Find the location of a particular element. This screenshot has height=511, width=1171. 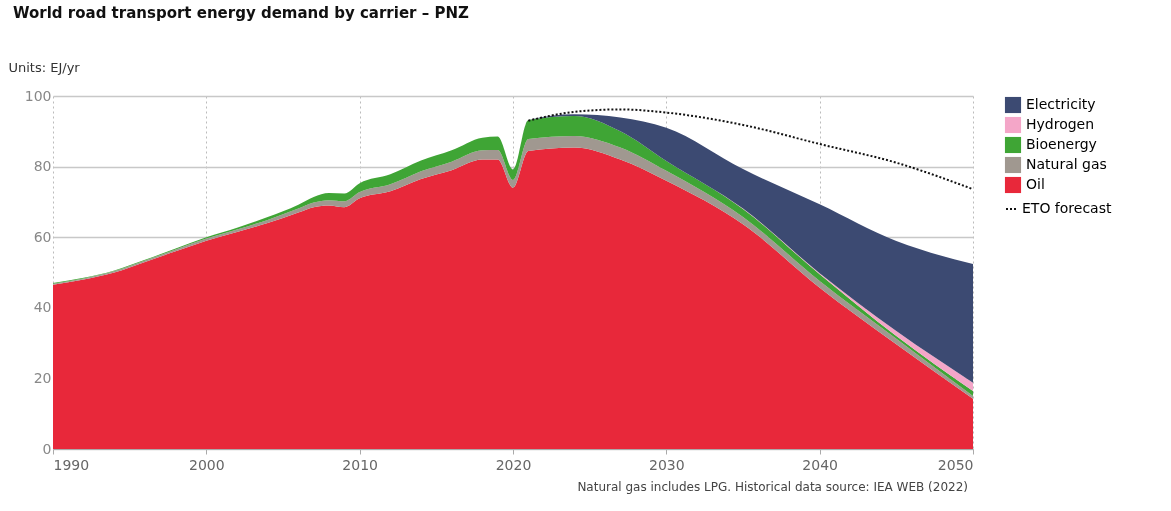

legend-label: ETO forecast is located at coordinates (1067, 208).